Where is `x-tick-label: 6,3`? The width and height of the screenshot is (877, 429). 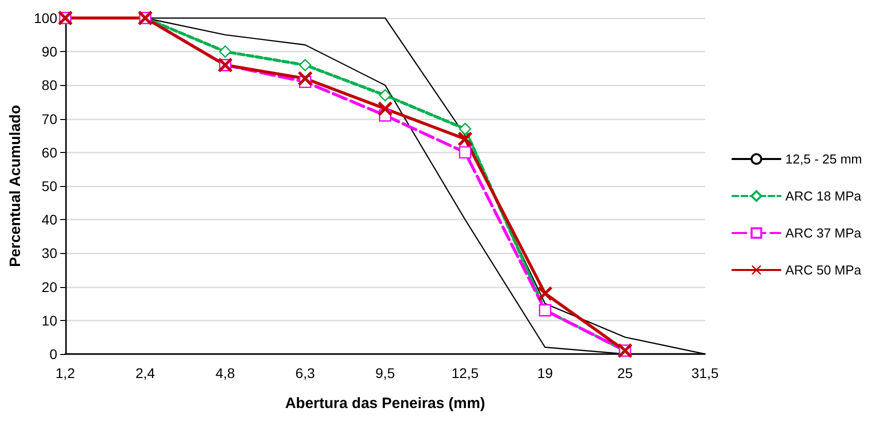 x-tick-label: 6,3 is located at coordinates (305, 373).